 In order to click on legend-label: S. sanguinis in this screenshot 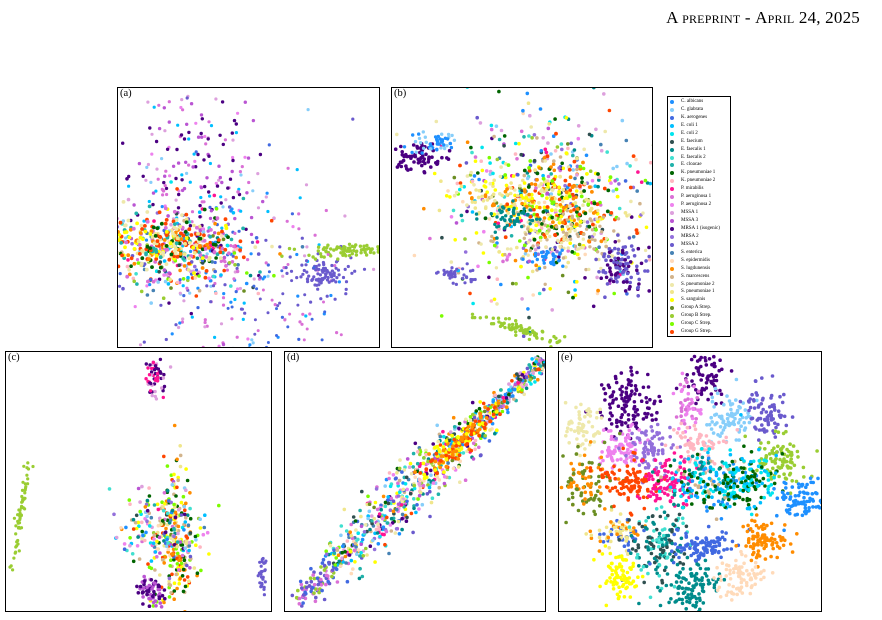, I will do `click(693, 300)`.